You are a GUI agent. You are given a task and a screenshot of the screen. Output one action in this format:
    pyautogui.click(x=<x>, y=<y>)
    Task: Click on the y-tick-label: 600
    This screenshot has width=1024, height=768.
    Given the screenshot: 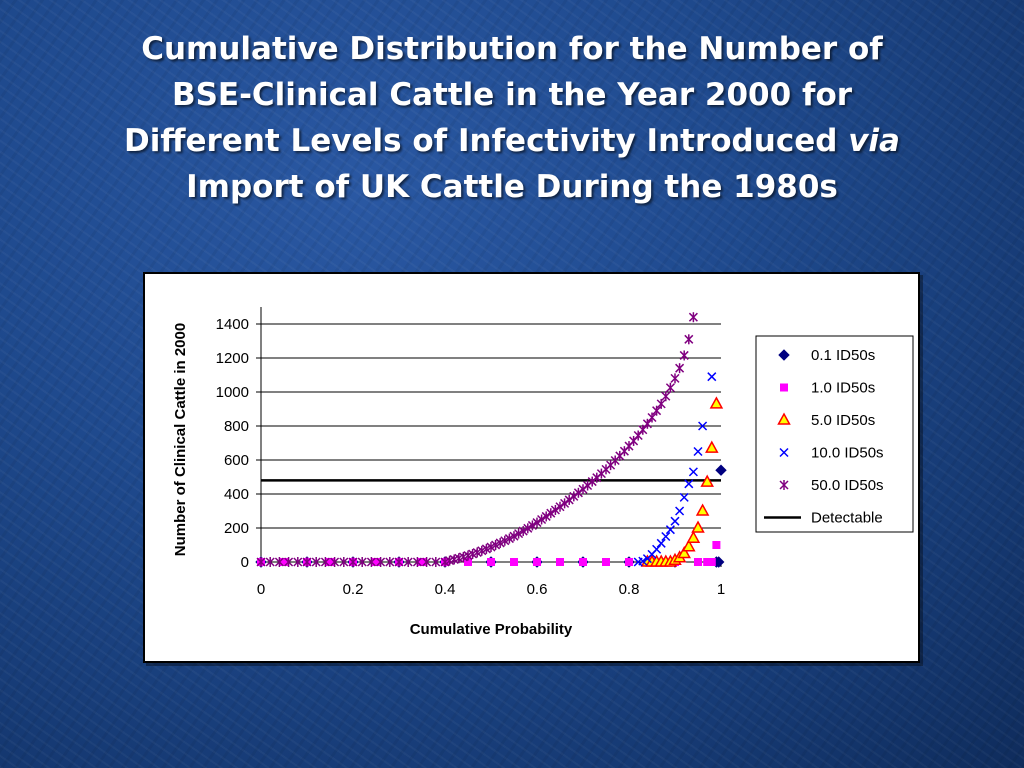 What is the action you would take?
    pyautogui.click(x=236, y=460)
    